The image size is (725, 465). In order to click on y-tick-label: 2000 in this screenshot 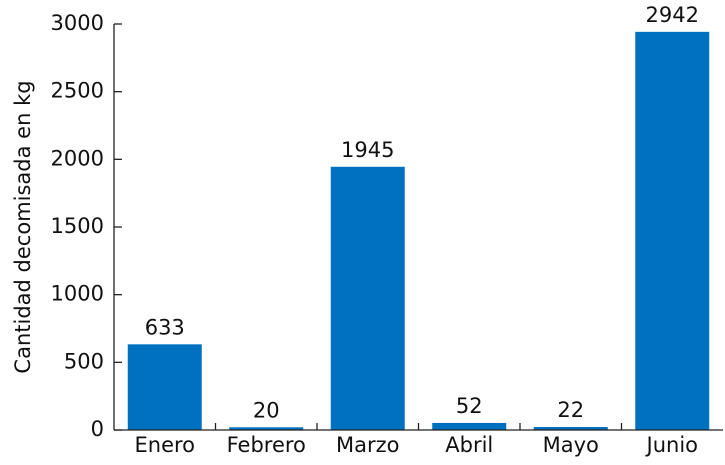, I will do `click(77, 158)`.